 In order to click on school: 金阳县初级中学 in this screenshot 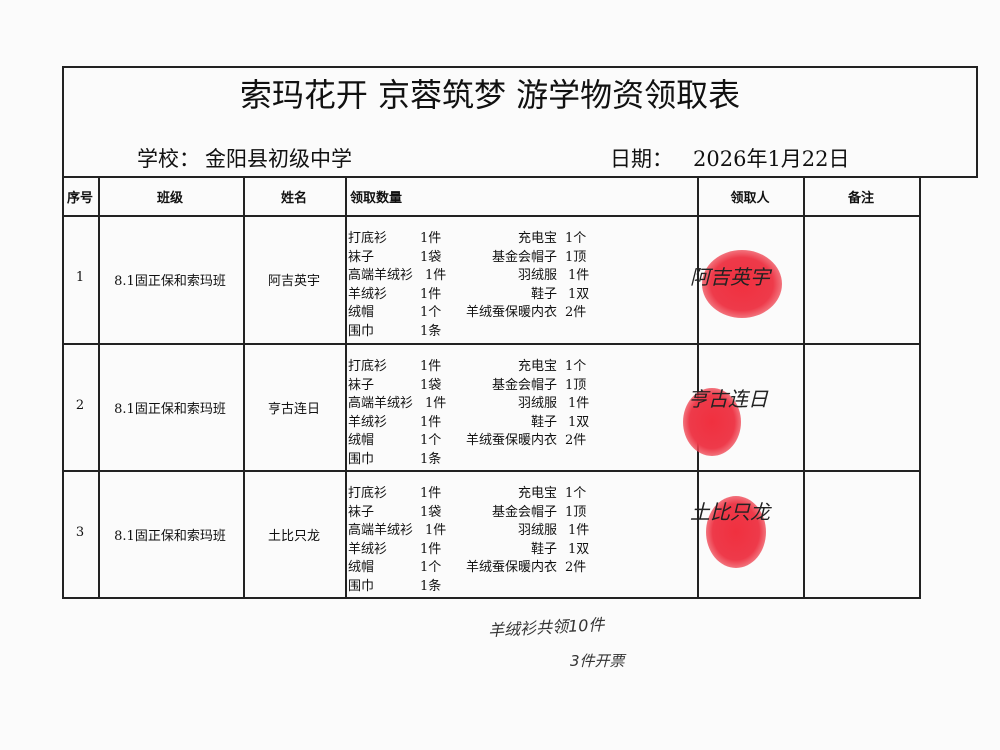, I will do `click(278, 159)`.